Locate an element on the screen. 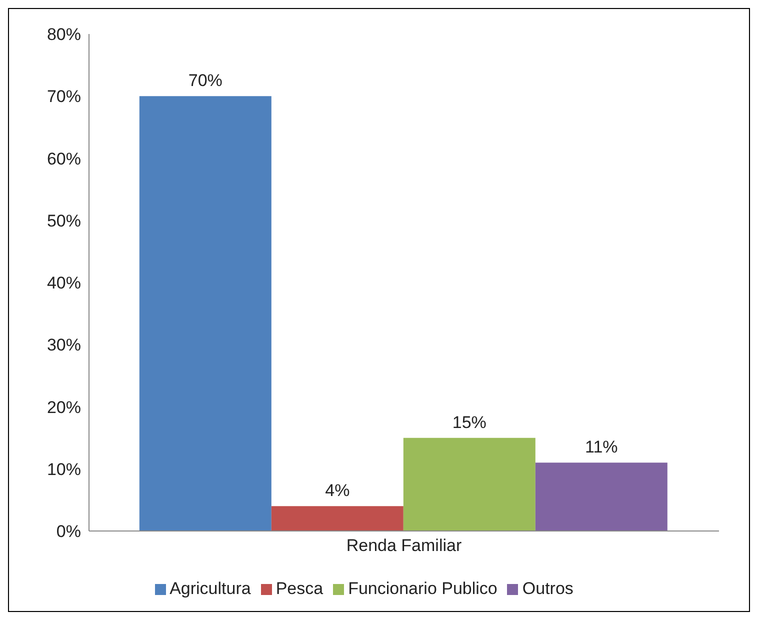 This screenshot has height=621, width=758. data-label: 15% is located at coordinates (469, 422).